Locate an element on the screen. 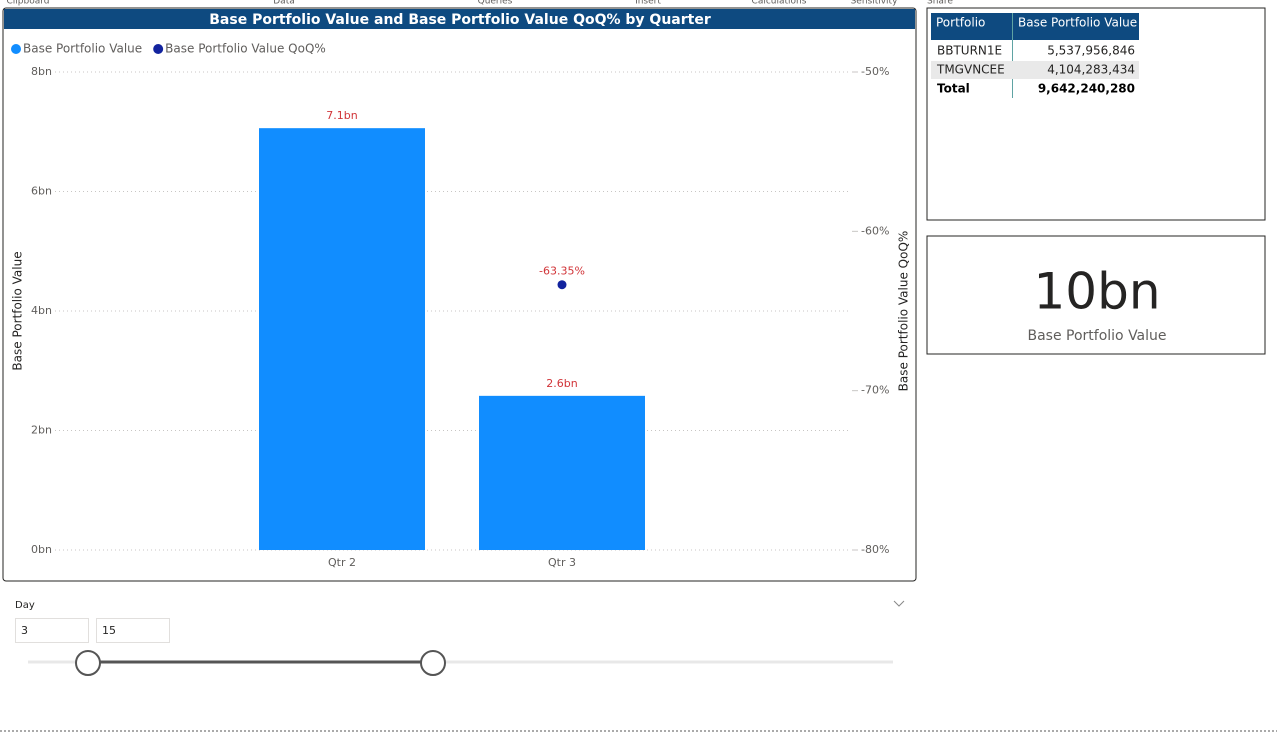  slicer-chevron is located at coordinates (899, 603).